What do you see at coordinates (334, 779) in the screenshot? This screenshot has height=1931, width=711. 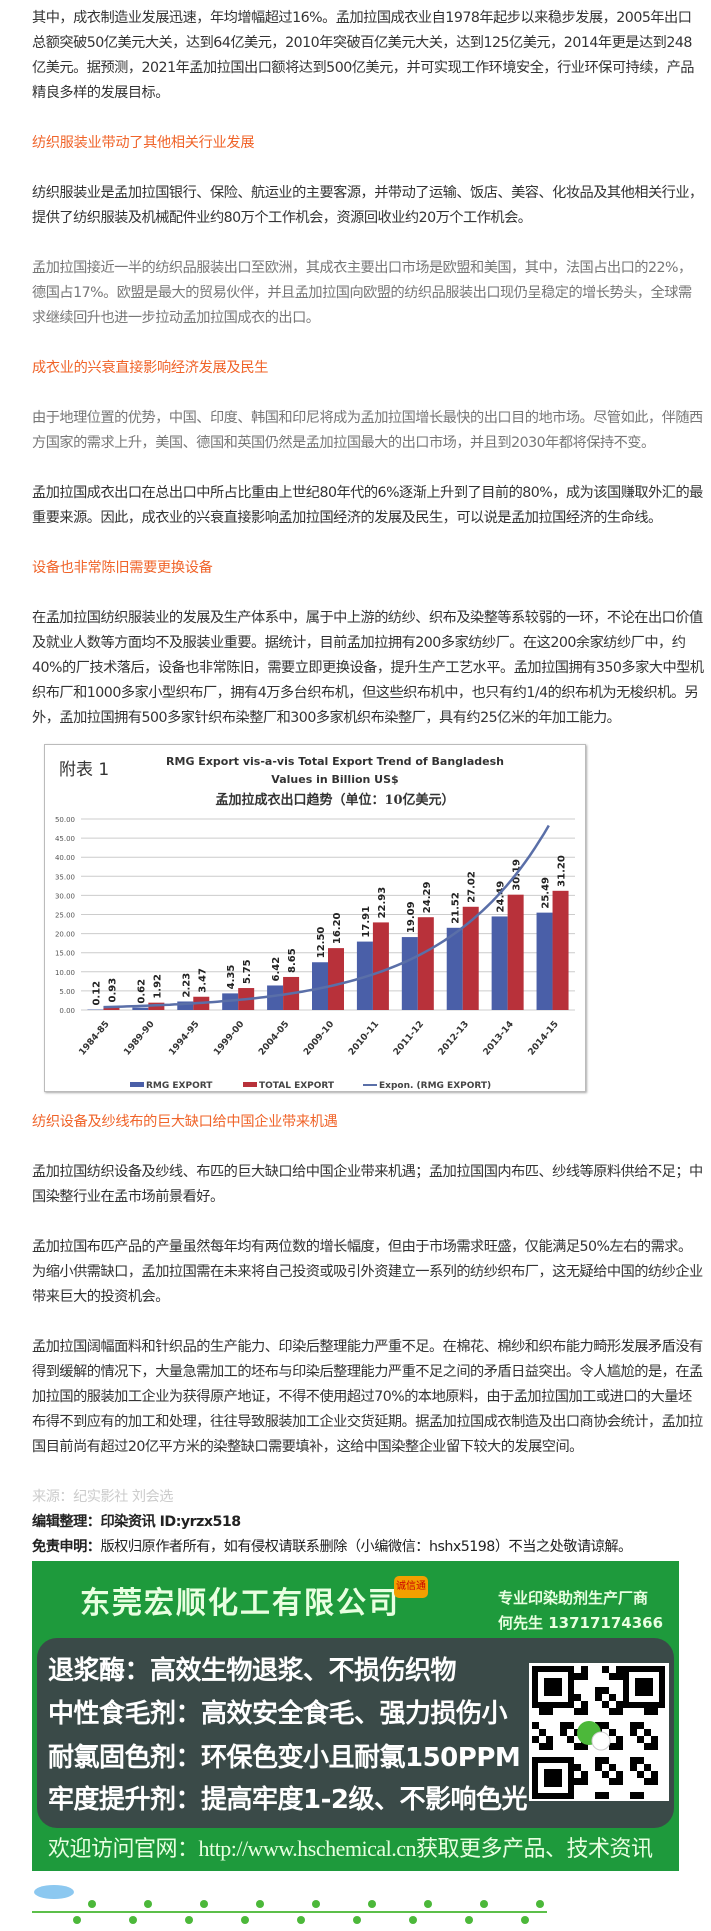 I see `chart-subtitle: Values in Billion US$` at bounding box center [334, 779].